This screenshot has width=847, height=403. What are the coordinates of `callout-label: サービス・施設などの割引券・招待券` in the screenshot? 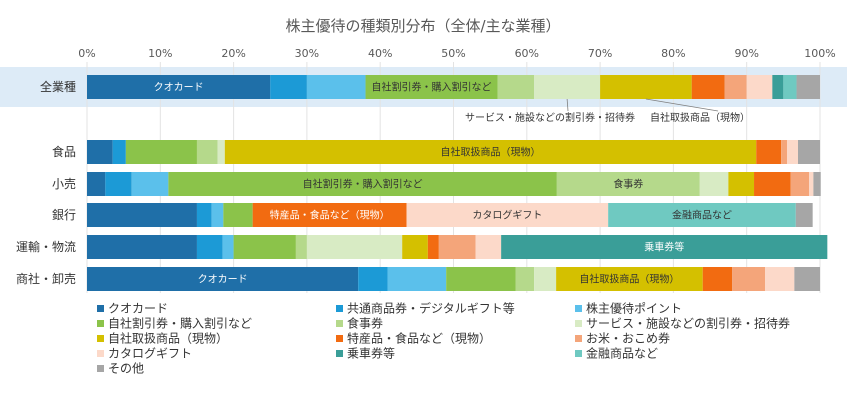 It's located at (550, 117).